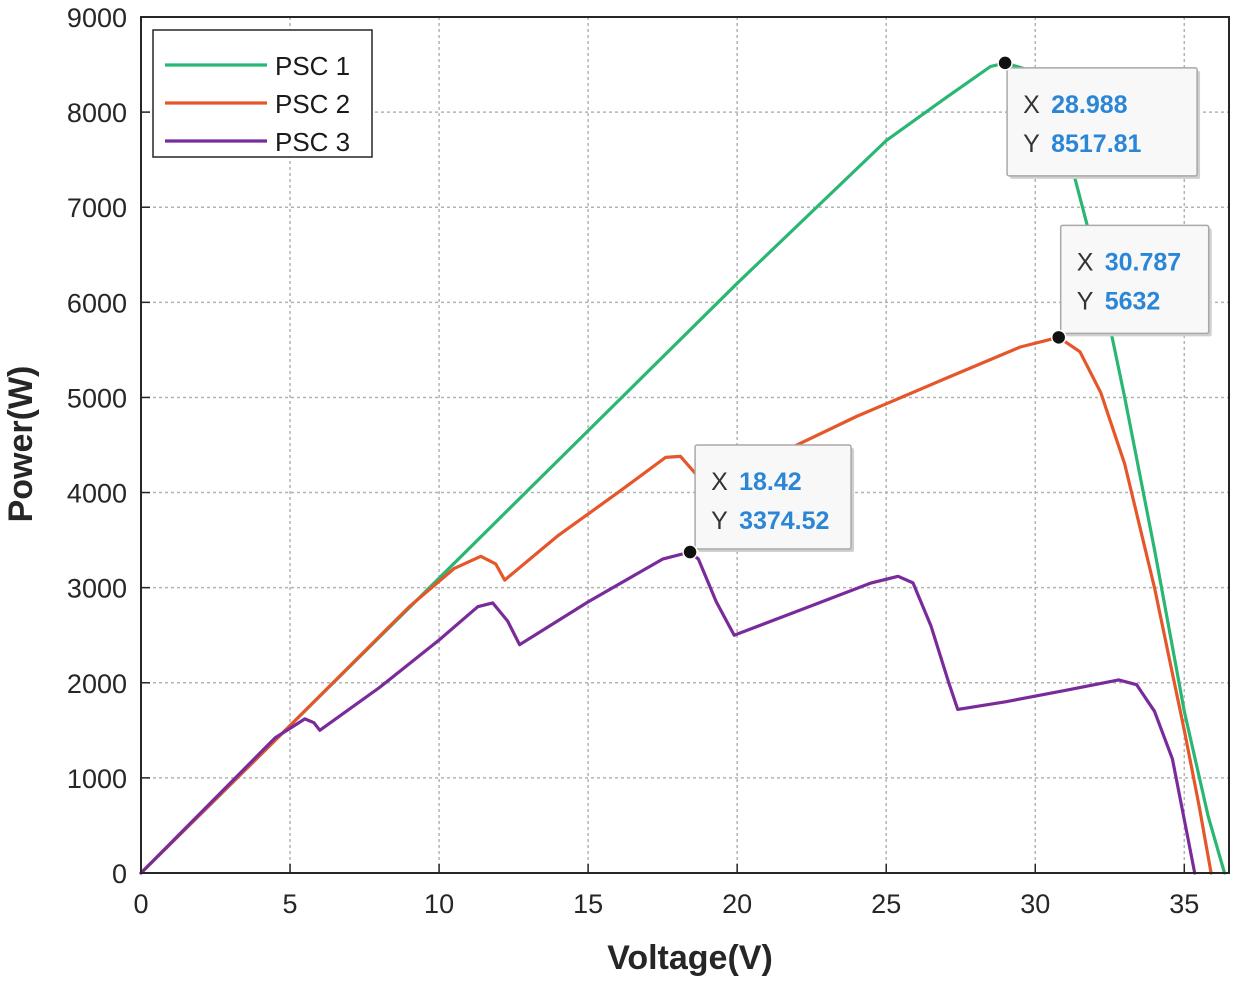 Image resolution: width=1250 pixels, height=983 pixels. I want to click on legend-box, so click(262, 93).